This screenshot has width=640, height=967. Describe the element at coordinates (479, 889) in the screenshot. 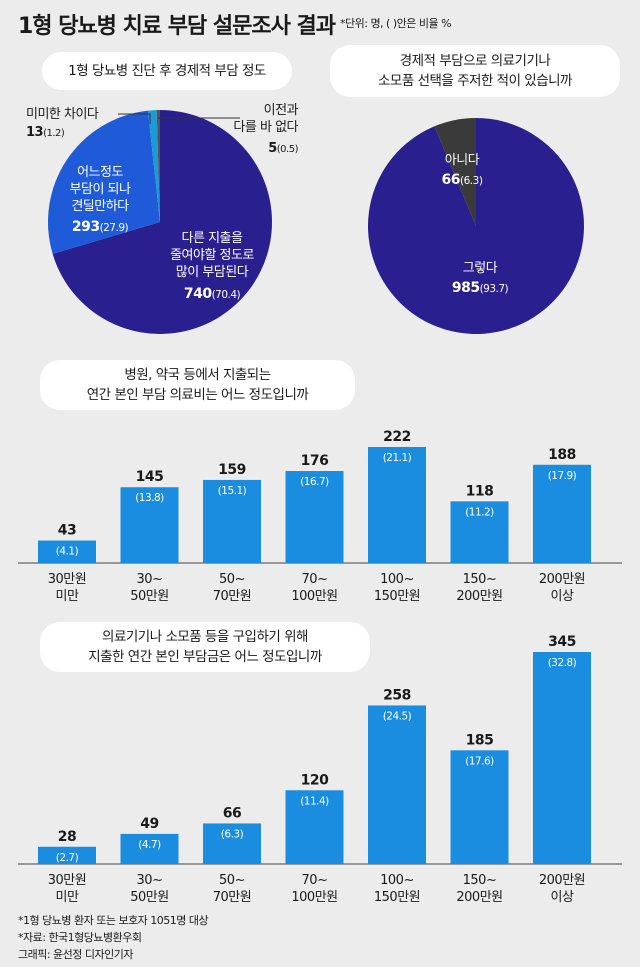

I see `bar2-category-5: 150~ 200만원` at that location.